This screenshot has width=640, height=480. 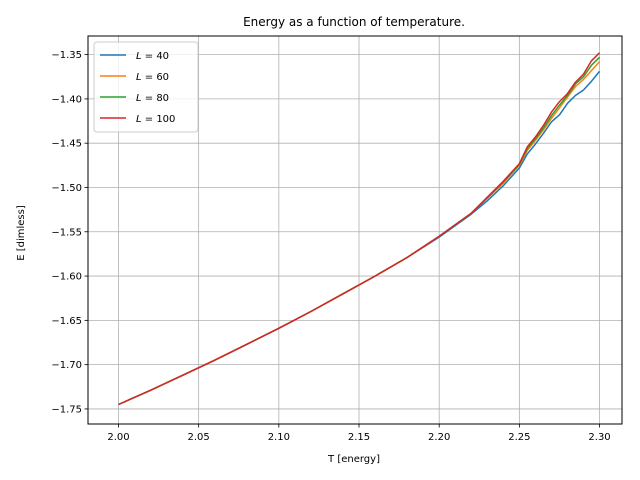 What do you see at coordinates (66, 144) in the screenshot?
I see `y-tick-label: −1.45` at bounding box center [66, 144].